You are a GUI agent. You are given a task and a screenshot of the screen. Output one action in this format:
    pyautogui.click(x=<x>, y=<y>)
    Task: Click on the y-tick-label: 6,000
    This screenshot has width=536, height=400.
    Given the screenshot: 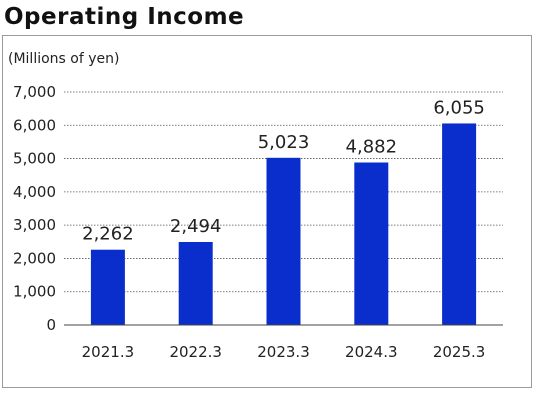 What is the action you would take?
    pyautogui.click(x=34, y=125)
    